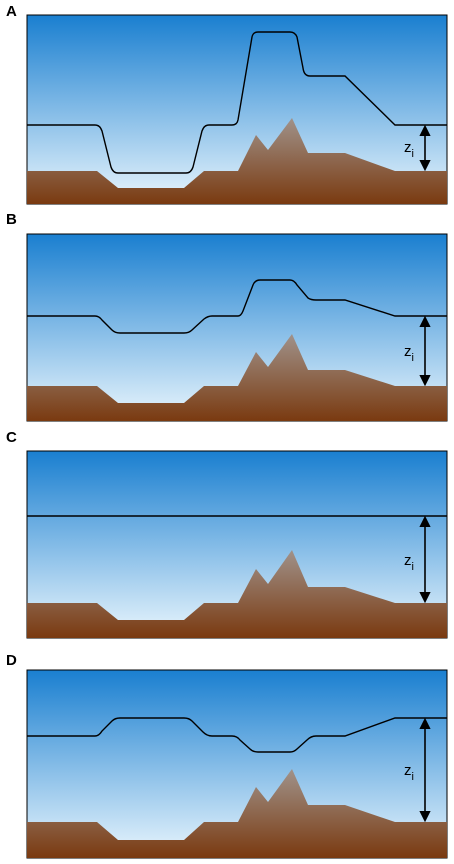 The height and width of the screenshot is (864, 454). Describe the element at coordinates (11, 11) in the screenshot. I see `panel-letter: A` at that location.